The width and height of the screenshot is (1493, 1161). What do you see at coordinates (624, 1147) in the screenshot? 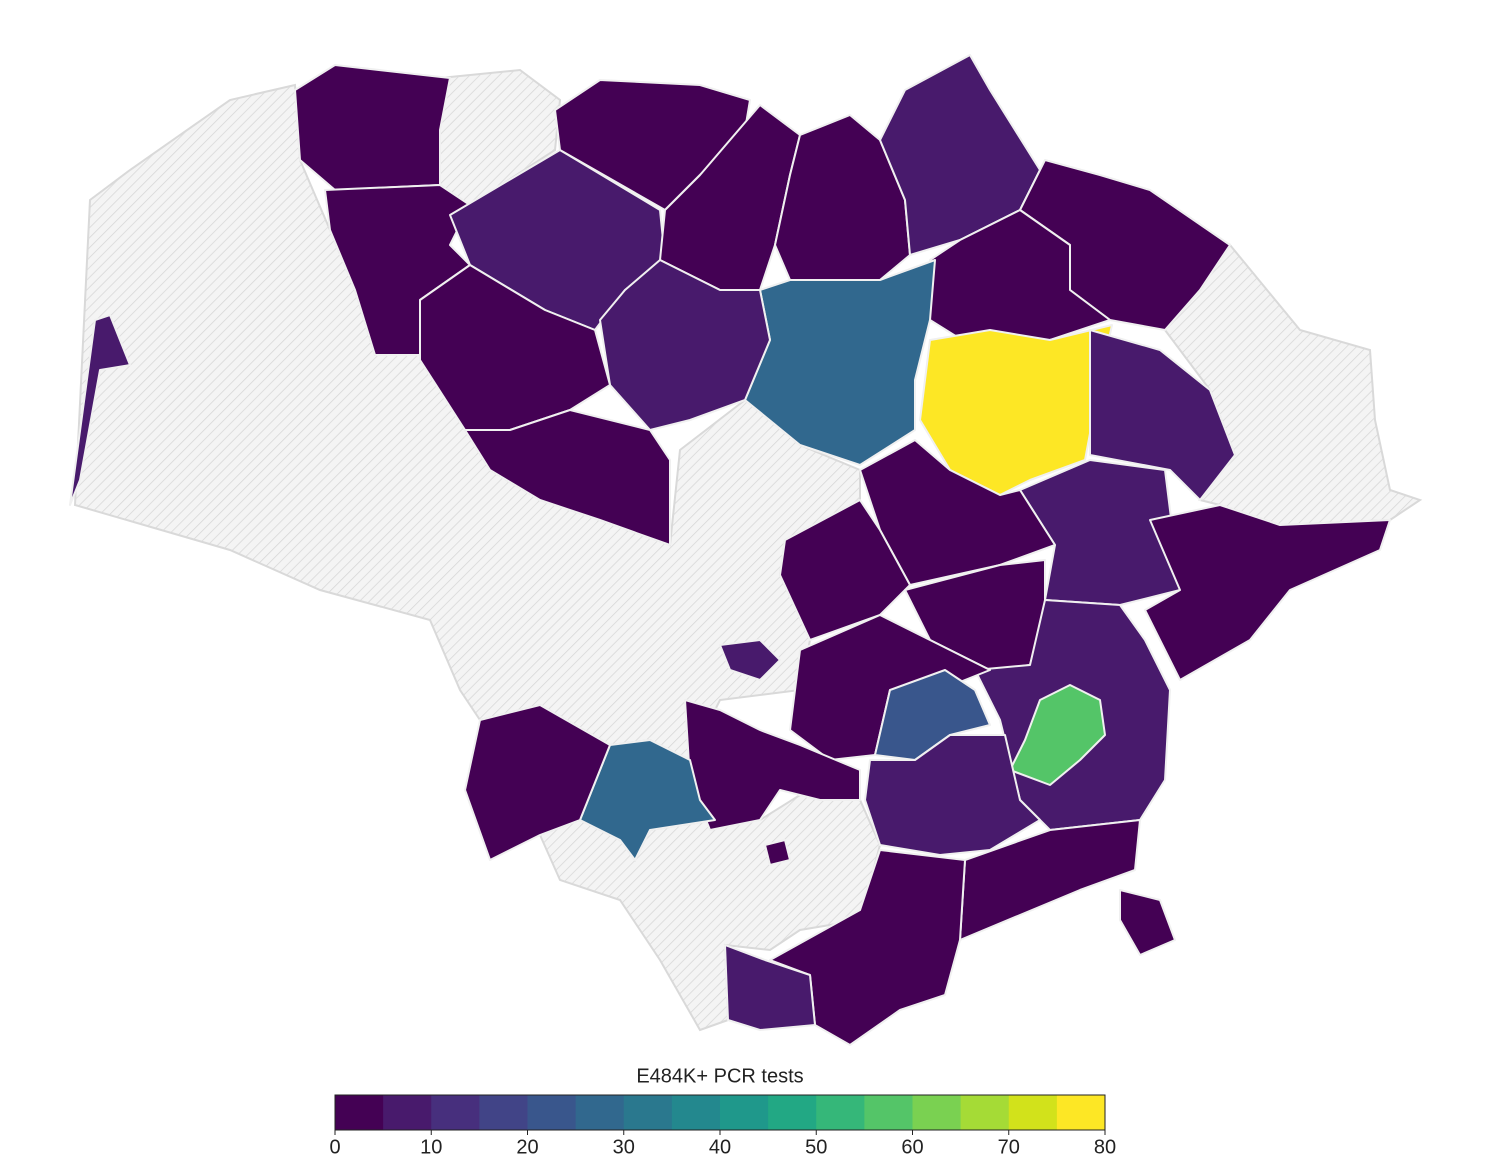
I see `colorbar-tick-label: 30` at bounding box center [624, 1147].